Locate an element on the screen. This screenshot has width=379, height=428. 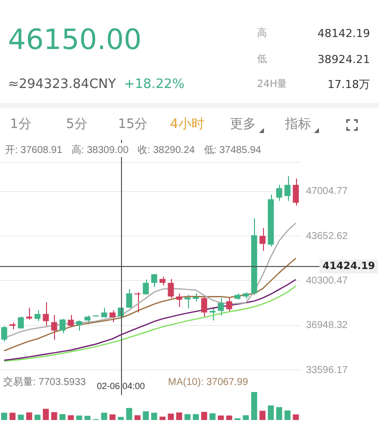
text: 46150.00 is located at coordinates (75, 39).